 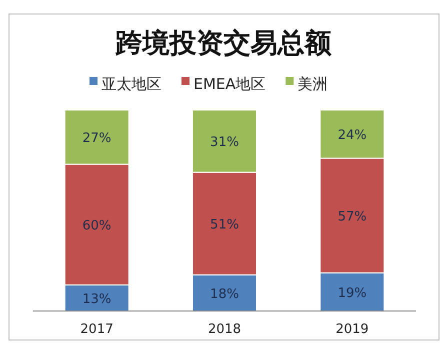 What do you see at coordinates (97, 138) in the screenshot?
I see `data-label: 27%` at bounding box center [97, 138].